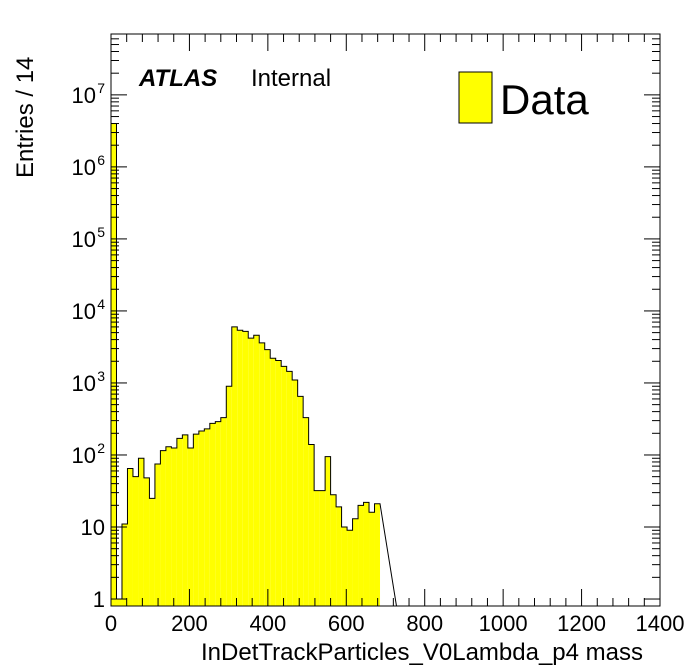 The height and width of the screenshot is (672, 696). What do you see at coordinates (291, 78) in the screenshot?
I see `internal-label: Internal` at bounding box center [291, 78].